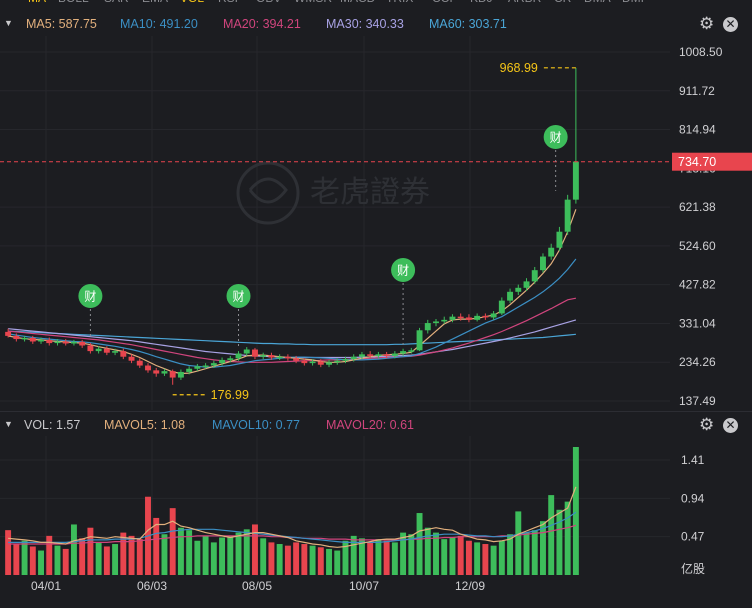 This screenshot has width=752, height=608. I want to click on indicator-tab: BOLL, so click(73, 2).